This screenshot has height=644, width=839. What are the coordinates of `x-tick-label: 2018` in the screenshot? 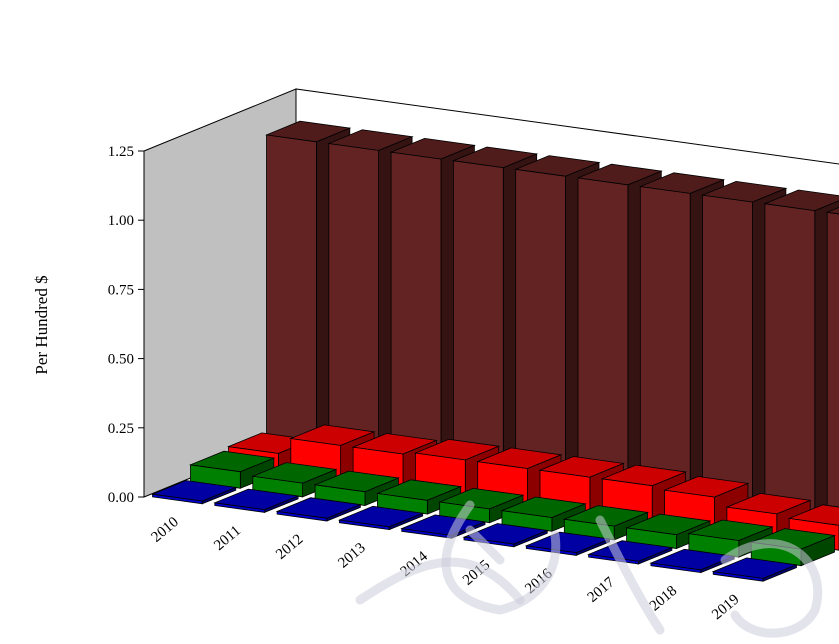 It's located at (663, 599).